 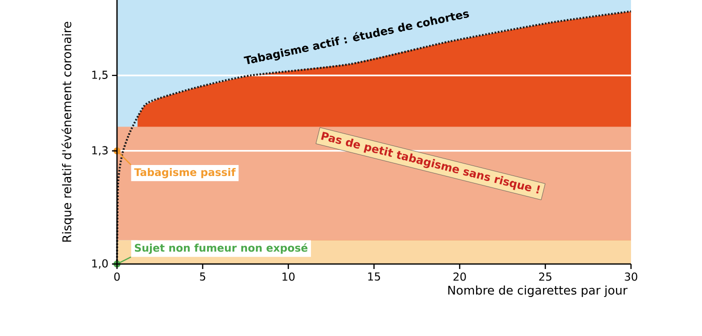 I want to click on y-tick-label: 1,0, so click(x=100, y=264).